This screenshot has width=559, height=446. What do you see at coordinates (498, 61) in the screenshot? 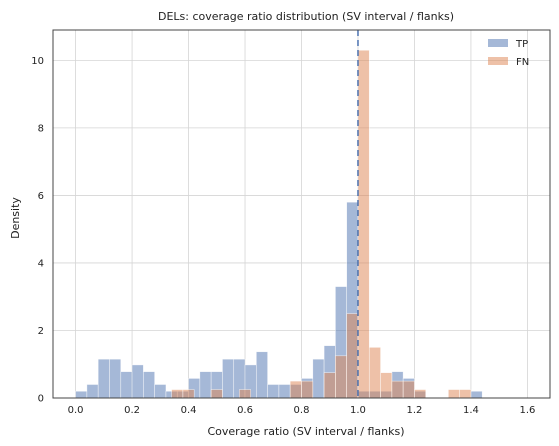
I see `legend-swatch-fn` at bounding box center [498, 61].